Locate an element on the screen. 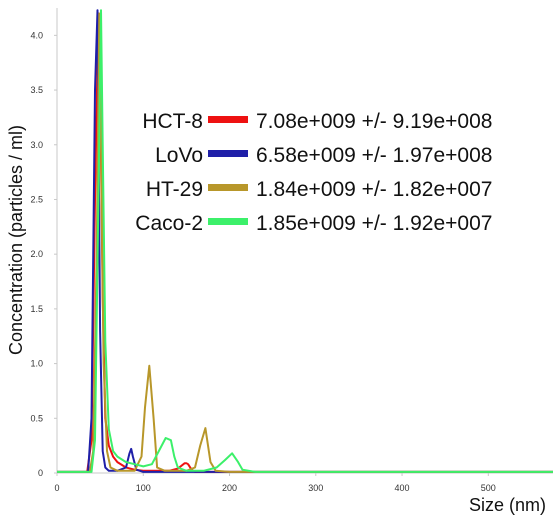 This screenshot has height=517, width=556. y-tick-label: 3.0 is located at coordinates (36, 145).